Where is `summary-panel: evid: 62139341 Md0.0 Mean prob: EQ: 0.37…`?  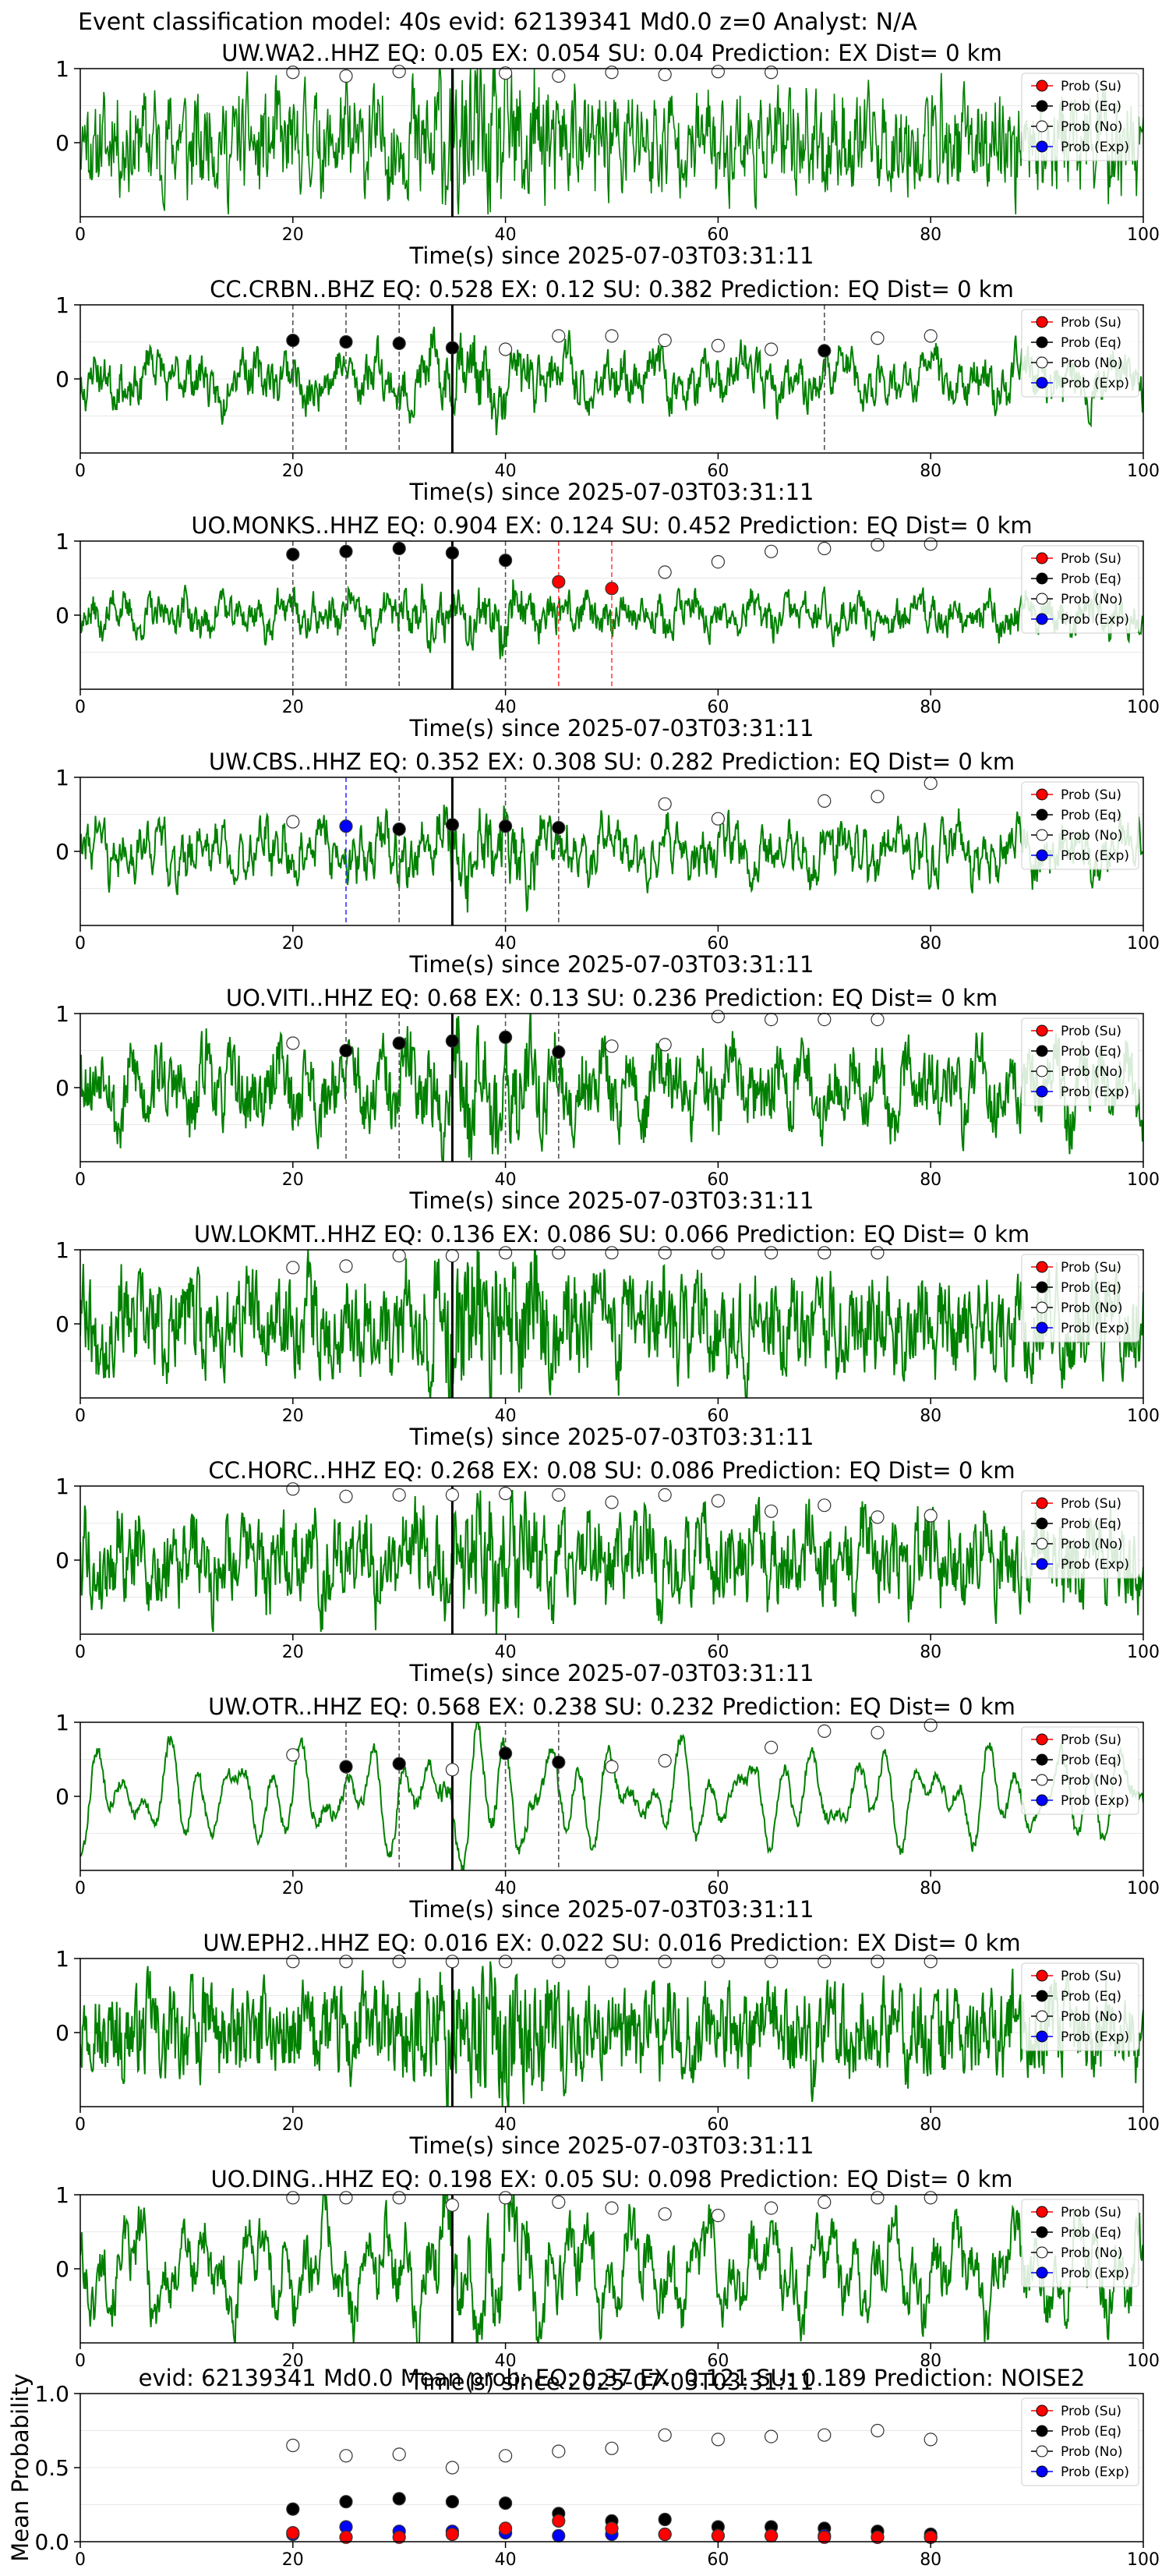 summary-panel: evid: 62139341 Md0.0 Mean prob: EQ: 0.37… is located at coordinates (583, 2467).